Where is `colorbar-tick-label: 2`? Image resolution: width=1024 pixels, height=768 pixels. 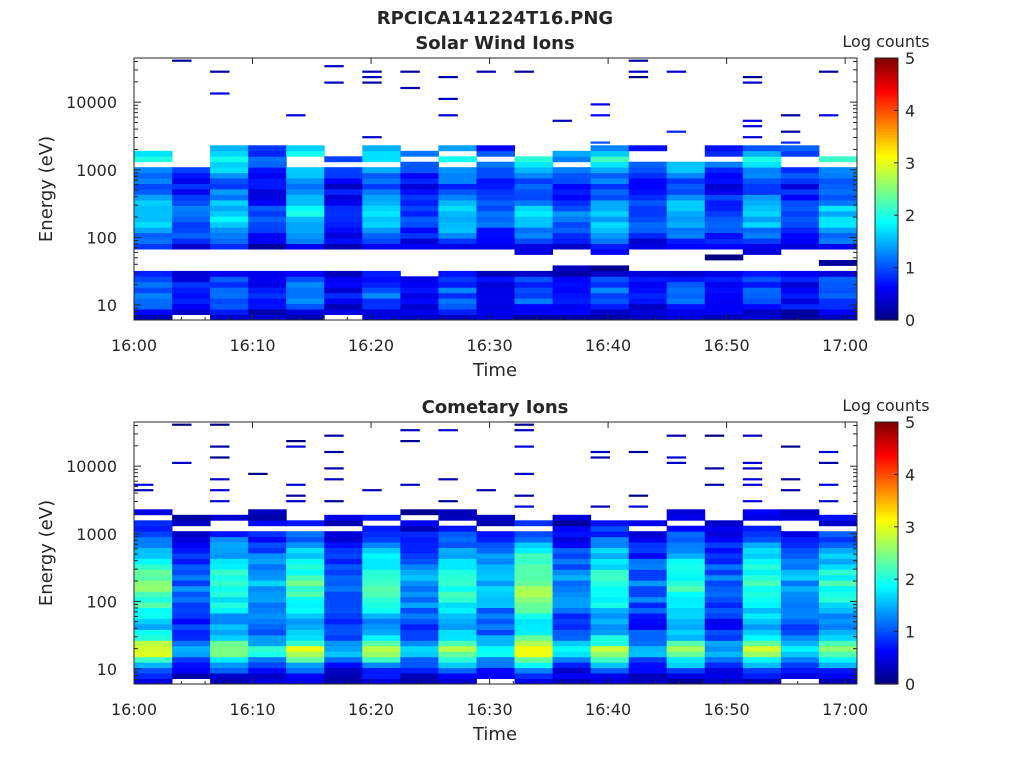 colorbar-tick-label: 2 is located at coordinates (910, 579).